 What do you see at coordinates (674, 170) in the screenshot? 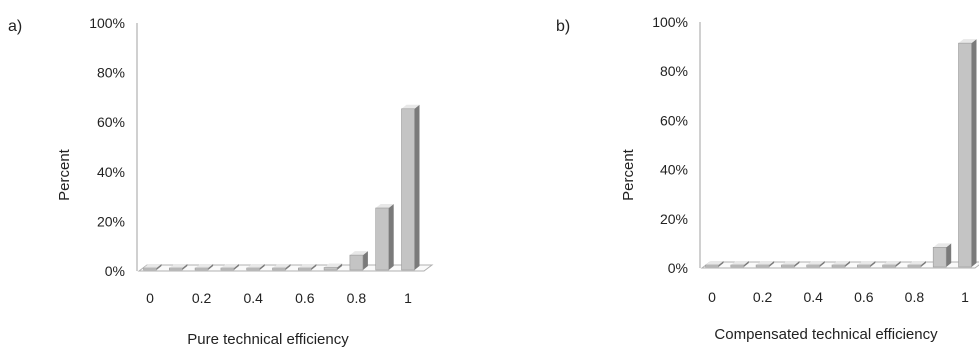
I see `y-tick-label: 40%` at bounding box center [674, 170].